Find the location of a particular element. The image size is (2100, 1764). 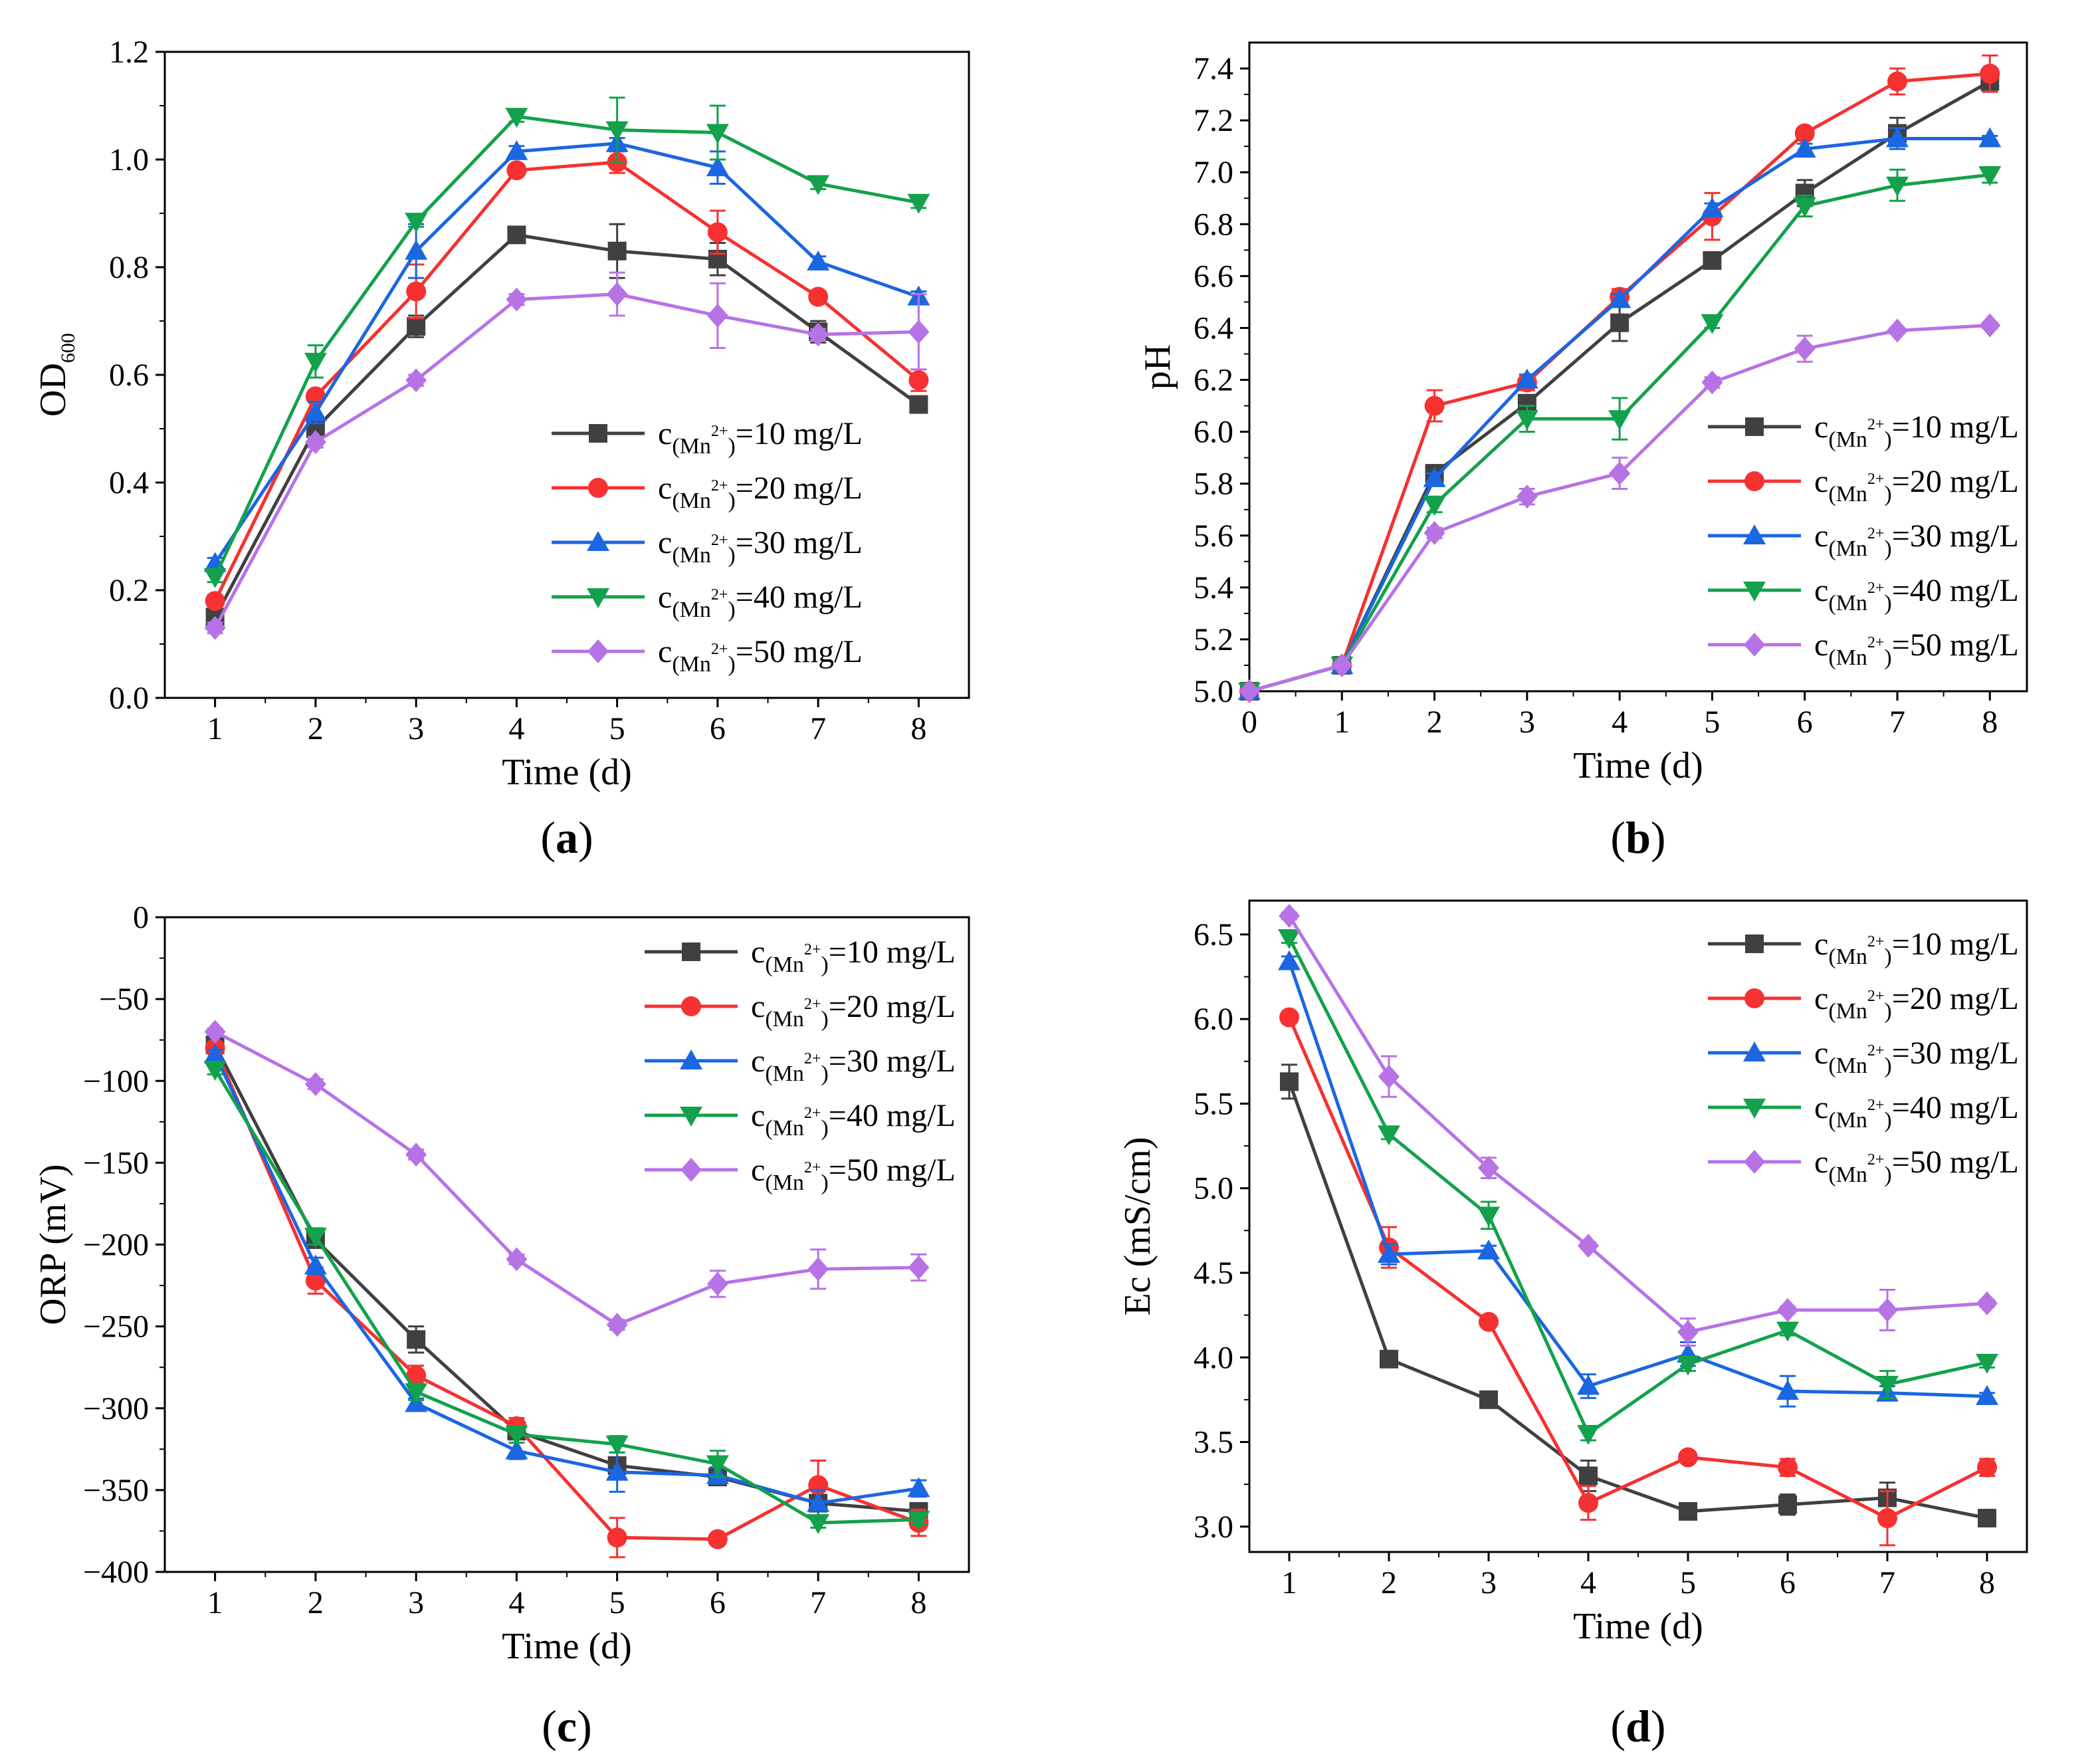

y-tick-label: 6.2 is located at coordinates (1213, 381).